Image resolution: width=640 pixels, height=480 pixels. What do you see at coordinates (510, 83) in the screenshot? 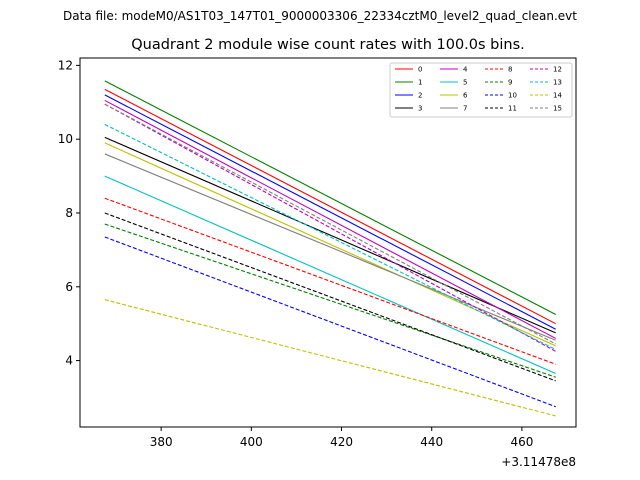
I see `legend-label-9: 9` at bounding box center [510, 83].